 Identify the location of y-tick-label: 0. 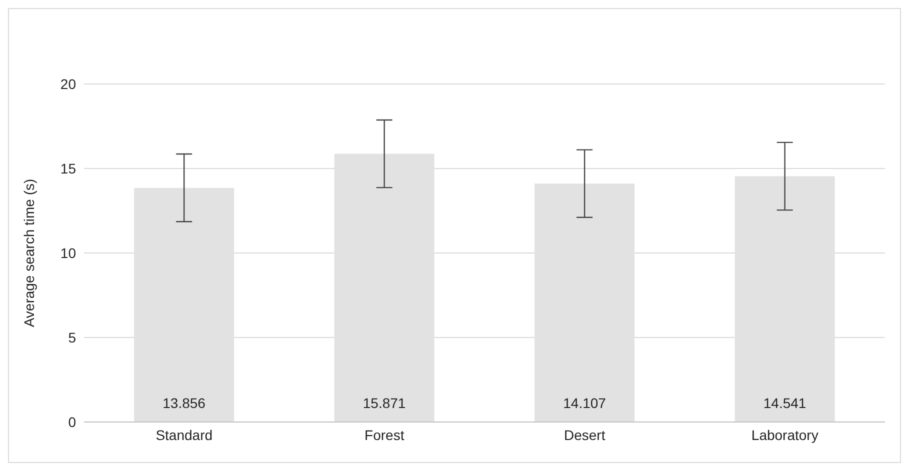
(72, 422).